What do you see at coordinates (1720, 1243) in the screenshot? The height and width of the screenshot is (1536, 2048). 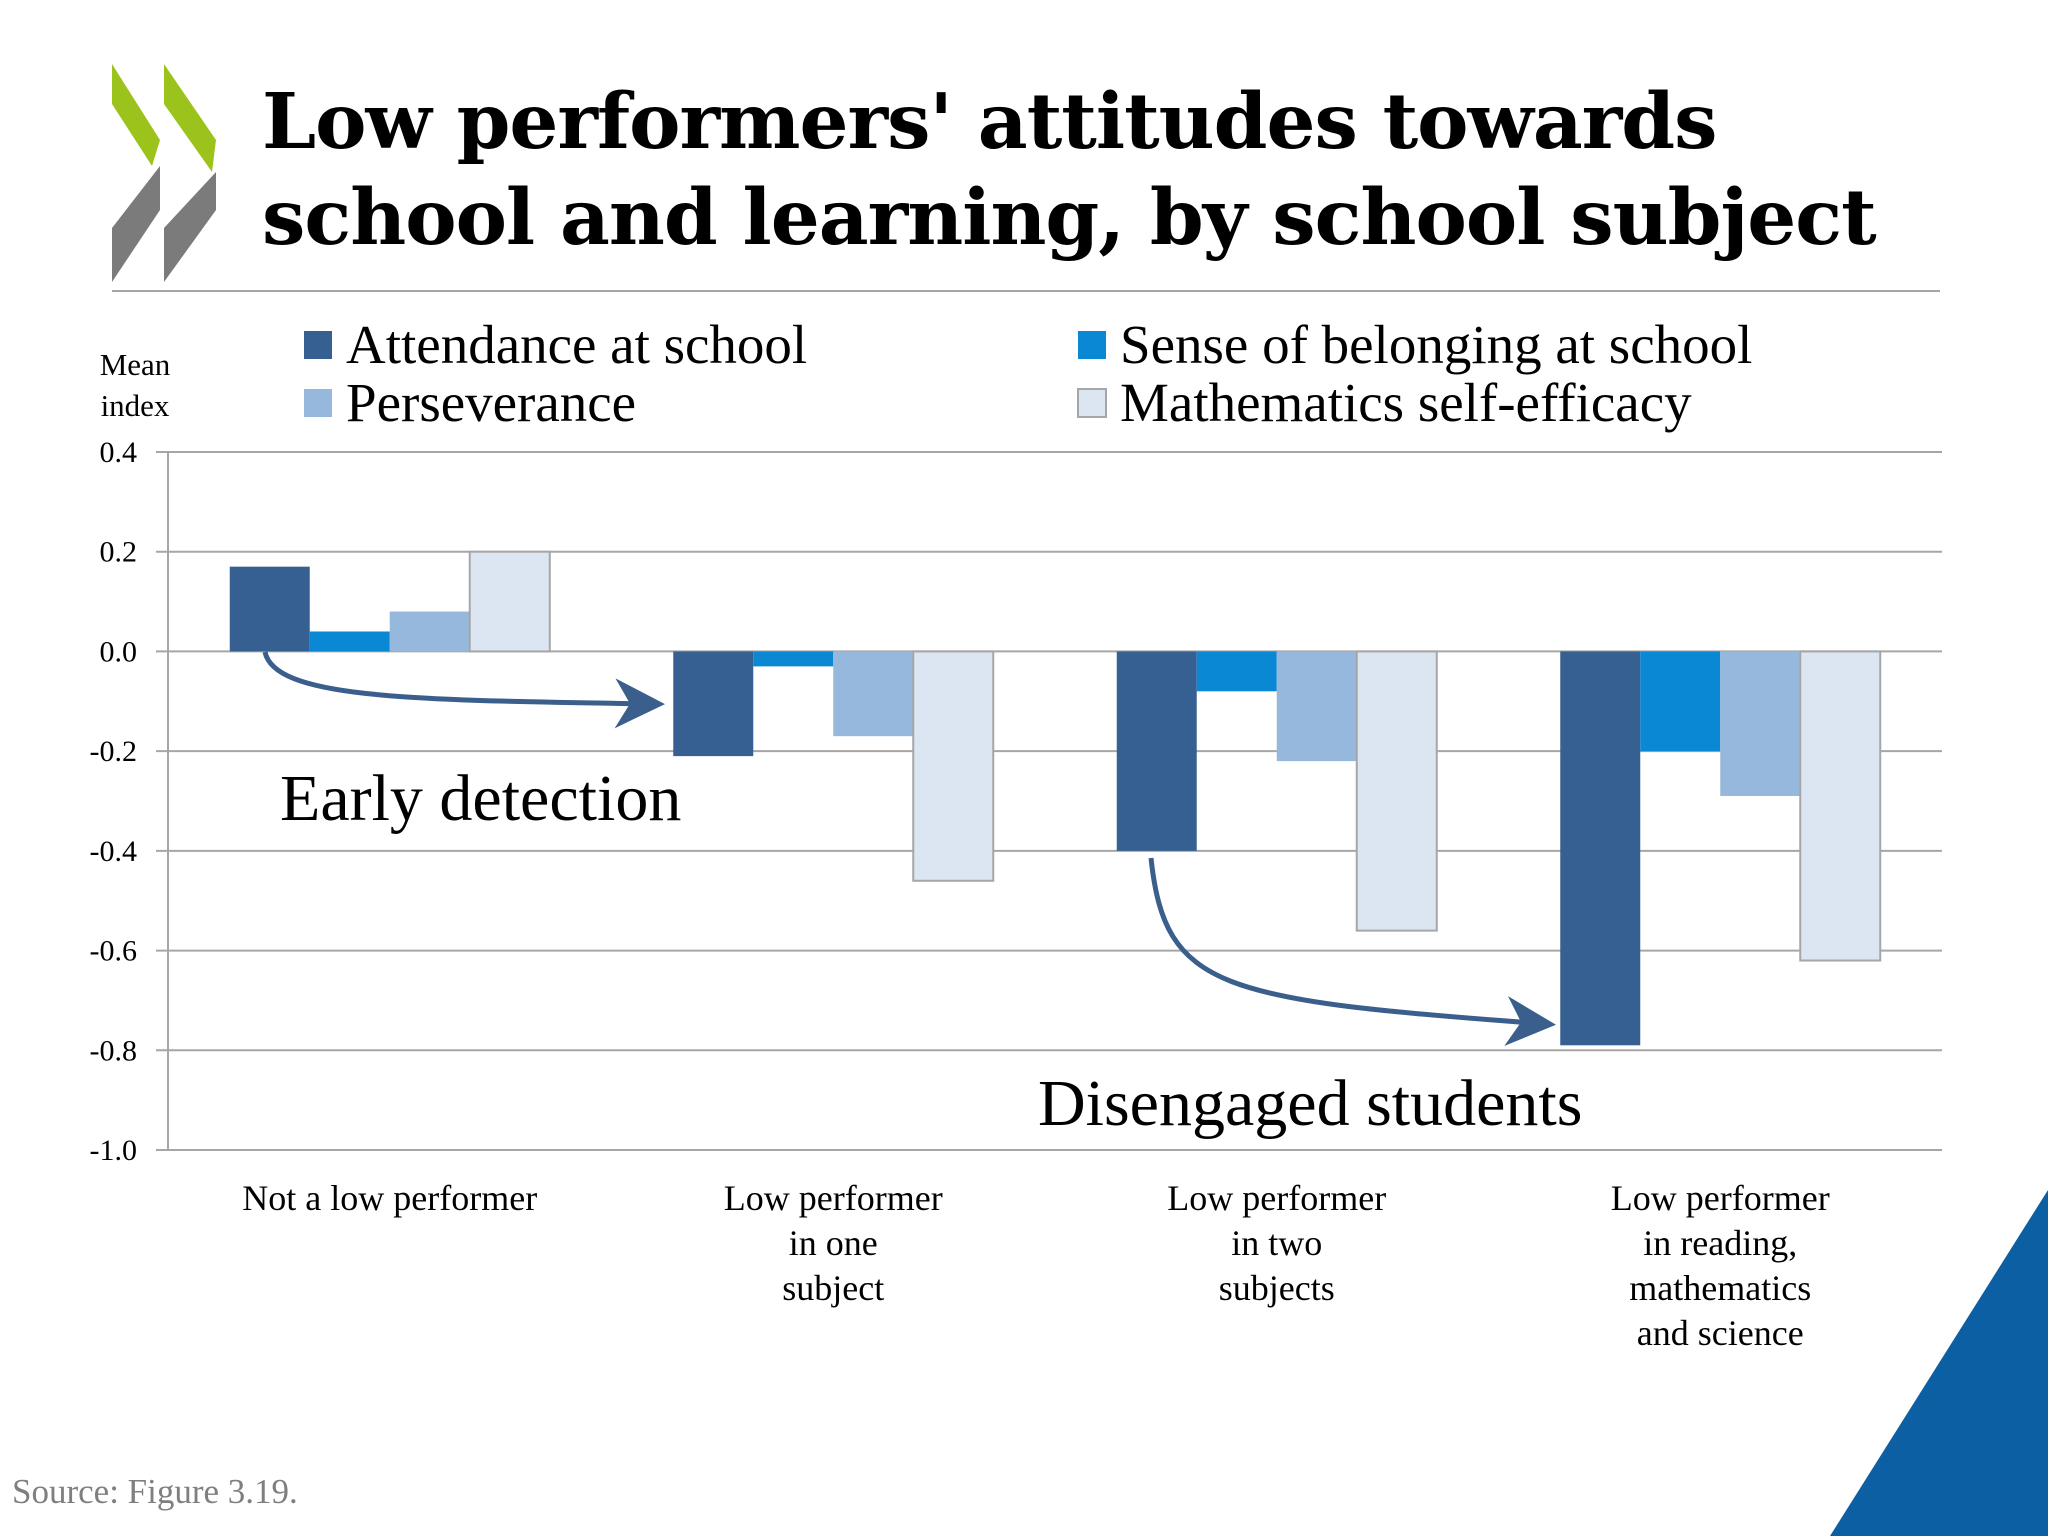 I see `x-tick-label: in reading,` at bounding box center [1720, 1243].